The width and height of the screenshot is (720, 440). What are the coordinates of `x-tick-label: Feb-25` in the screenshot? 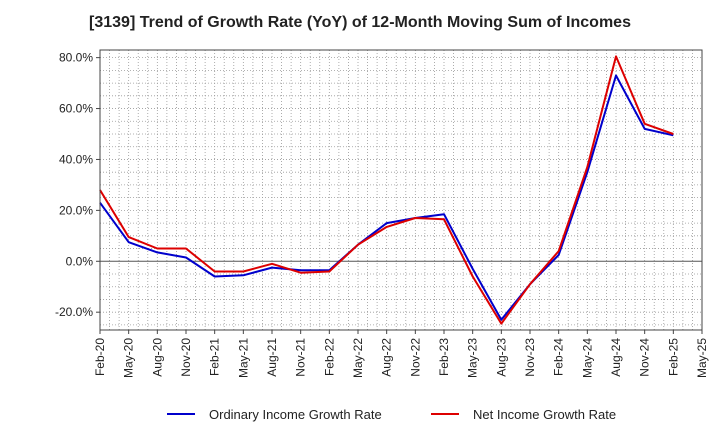 It's located at (673, 357).